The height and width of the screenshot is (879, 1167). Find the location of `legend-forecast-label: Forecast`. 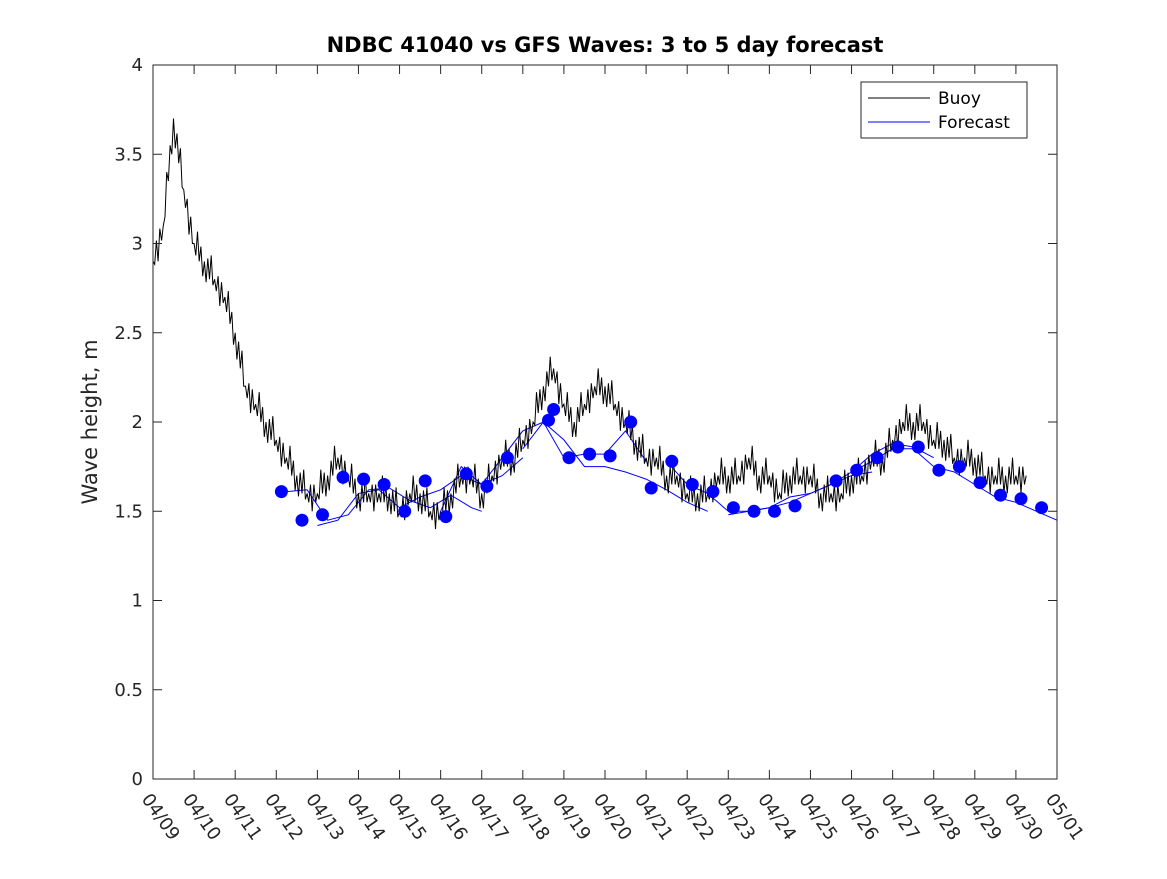

legend-forecast-label: Forecast is located at coordinates (974, 123).